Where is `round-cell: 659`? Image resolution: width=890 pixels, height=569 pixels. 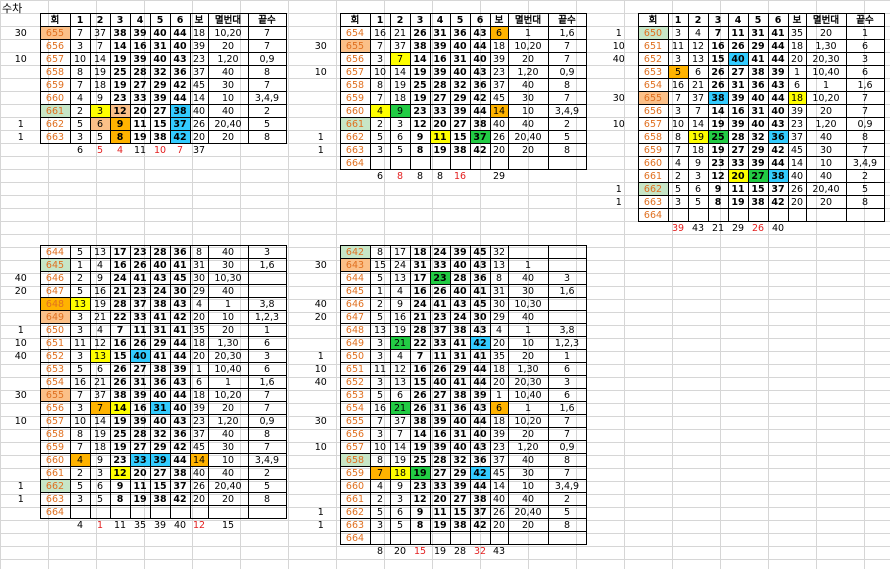
round-cell: 659 is located at coordinates (55, 447).